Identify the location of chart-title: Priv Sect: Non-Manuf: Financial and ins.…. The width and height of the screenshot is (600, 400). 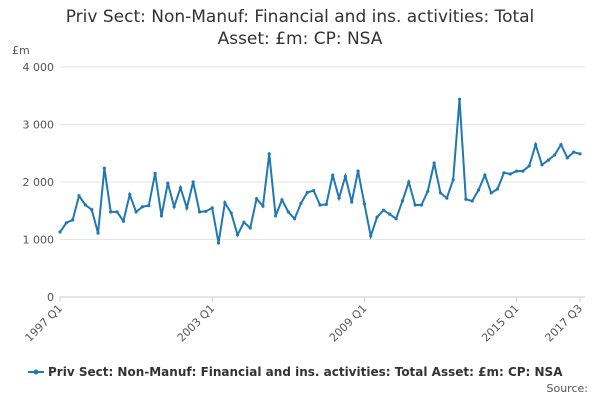
(300, 28).